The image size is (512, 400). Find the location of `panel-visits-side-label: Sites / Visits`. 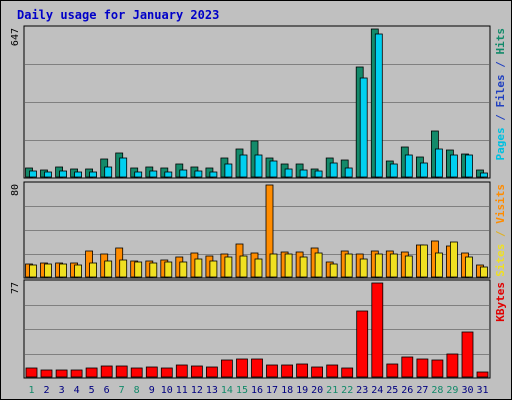

panel-visits-side-label: Sites / Visits is located at coordinates (500, 230).